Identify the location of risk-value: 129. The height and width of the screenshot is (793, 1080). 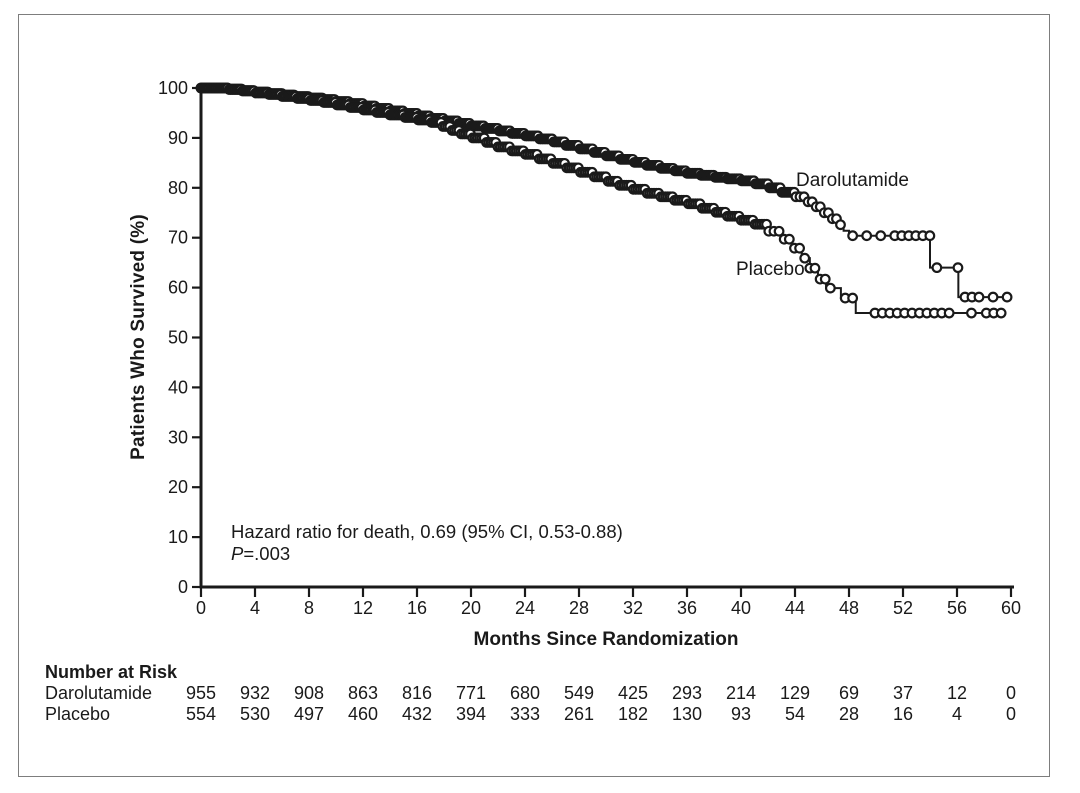
(795, 693).